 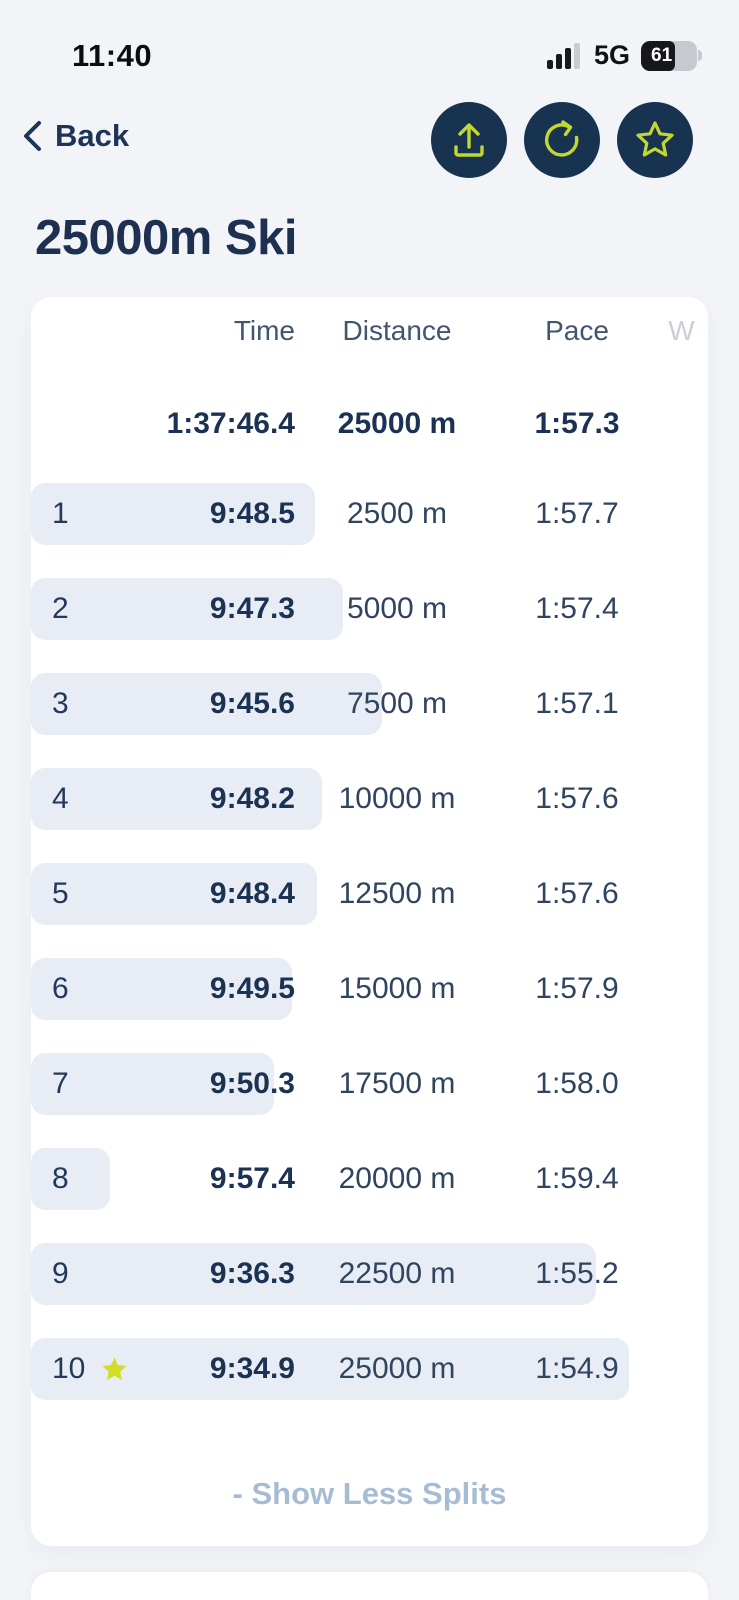 What do you see at coordinates (577, 423) in the screenshot?
I see `summary-average-pace: 1:57.3` at bounding box center [577, 423].